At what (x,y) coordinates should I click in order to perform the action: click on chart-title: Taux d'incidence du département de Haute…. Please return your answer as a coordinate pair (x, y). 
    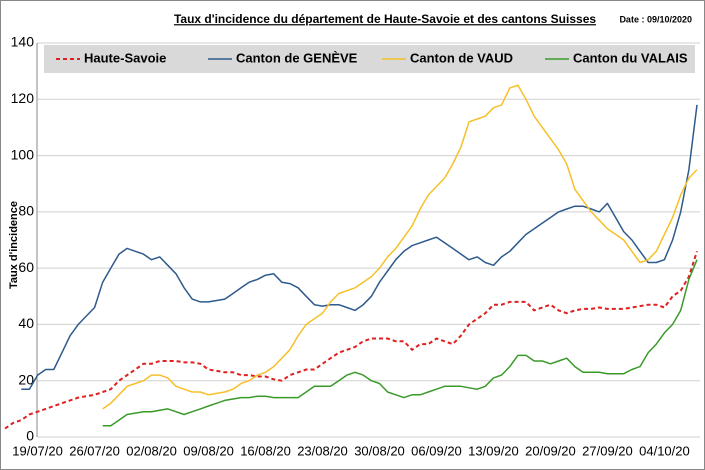
    Looking at the image, I should click on (385, 19).